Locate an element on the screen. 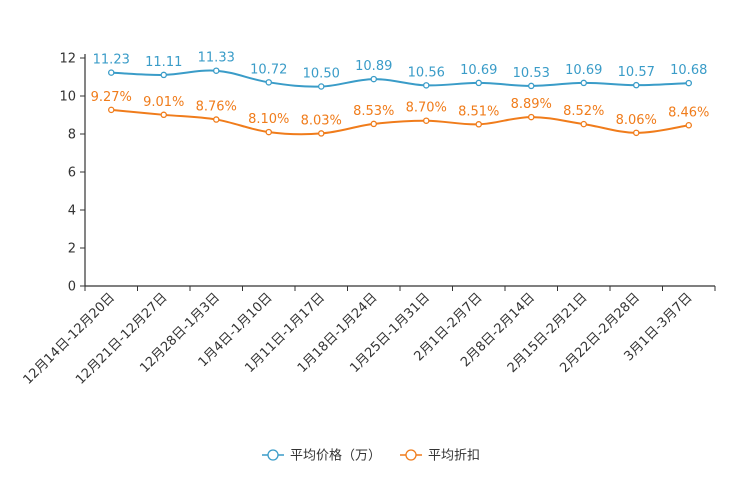  data-label: 9.01% is located at coordinates (163, 102).